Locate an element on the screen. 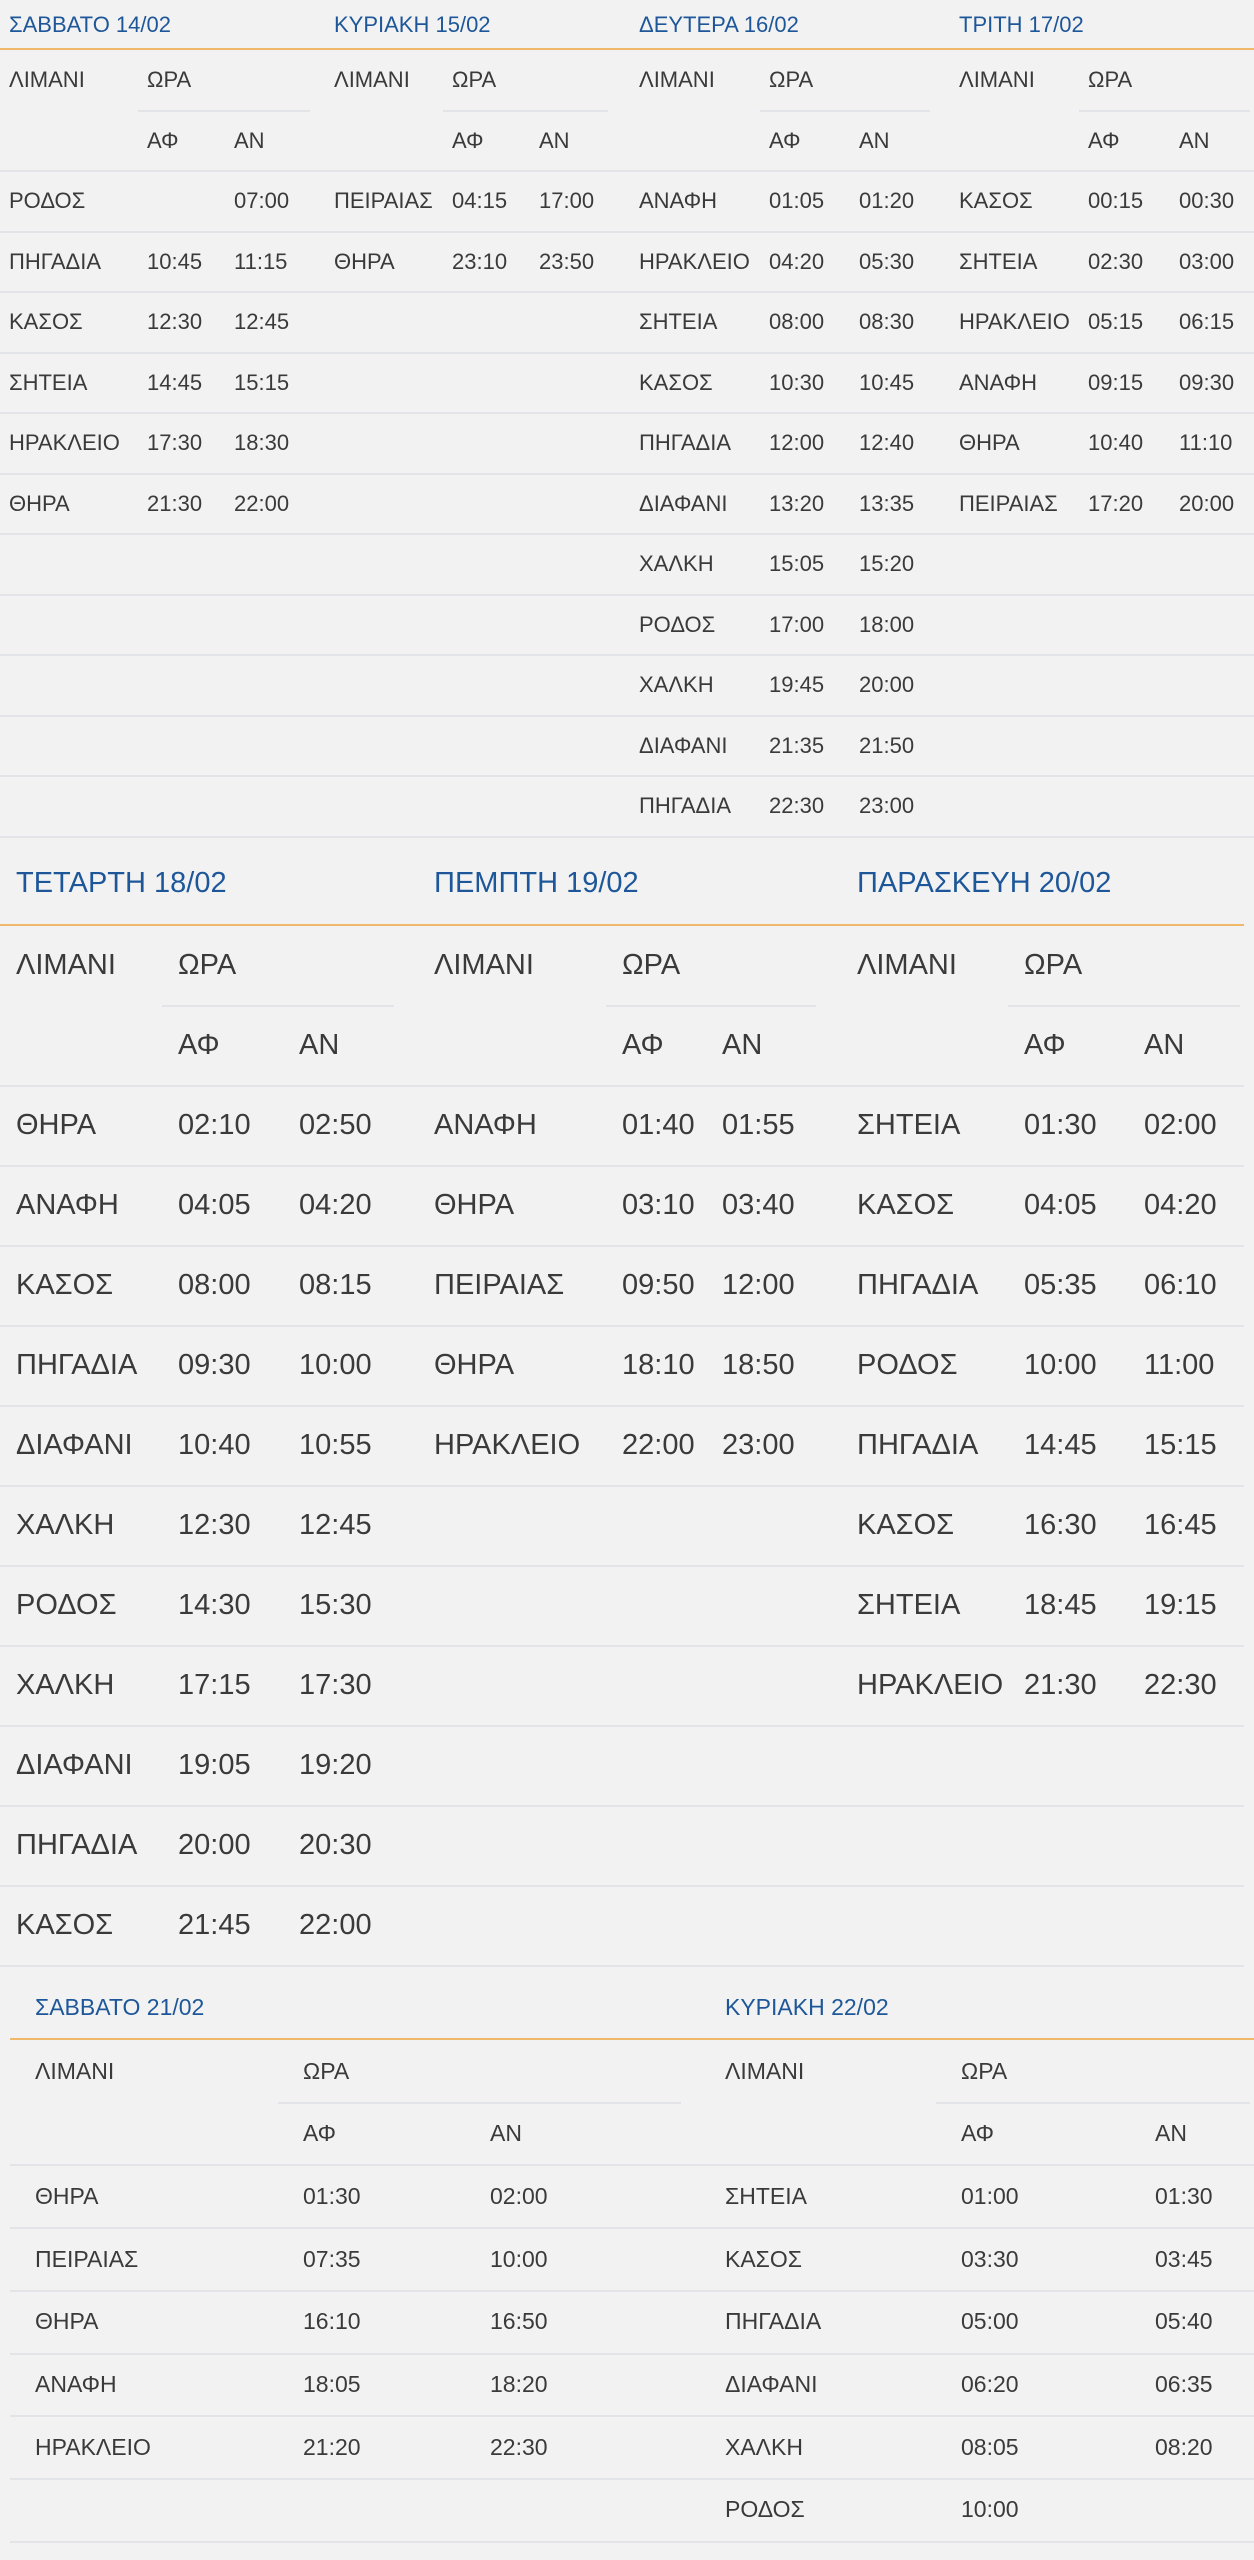  departure-time: 02:00 is located at coordinates (1180, 1124).